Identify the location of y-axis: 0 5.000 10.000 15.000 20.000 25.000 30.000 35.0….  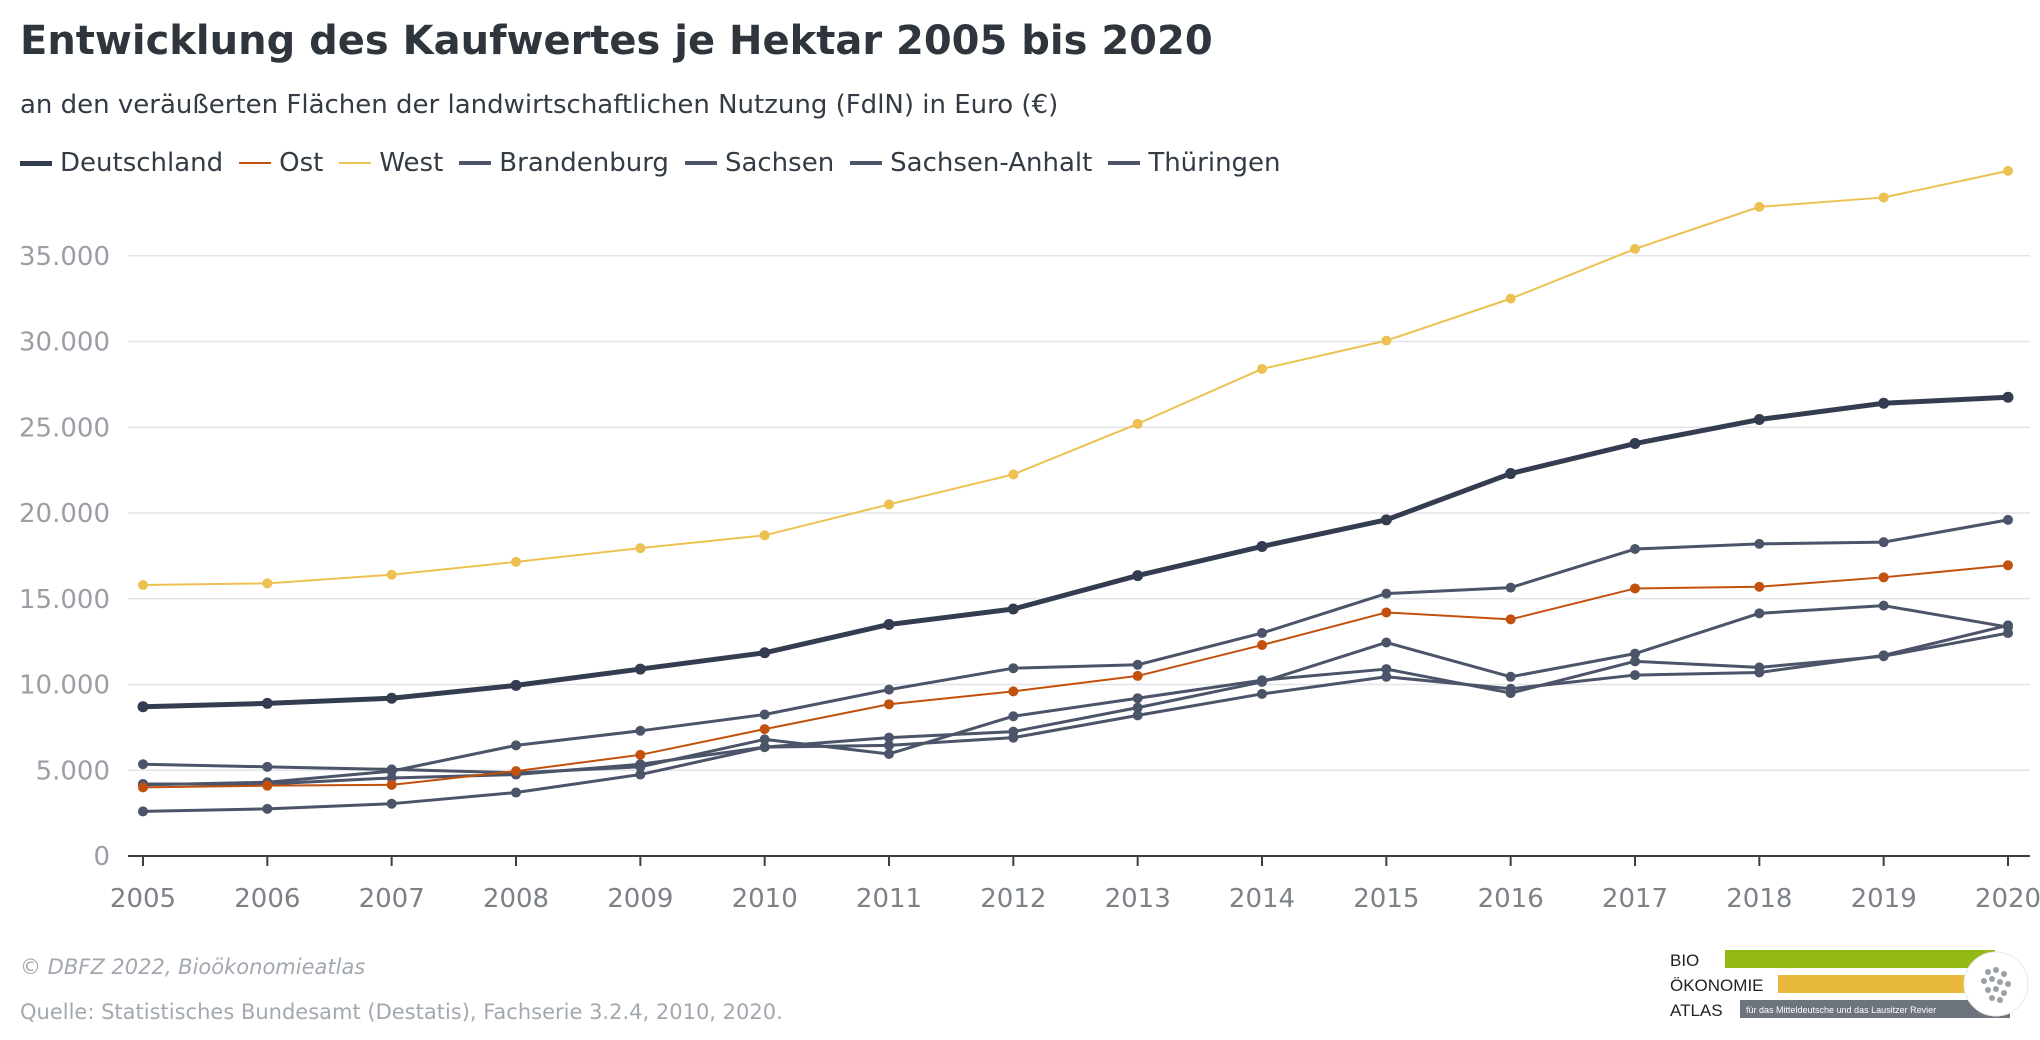
(64, 557).